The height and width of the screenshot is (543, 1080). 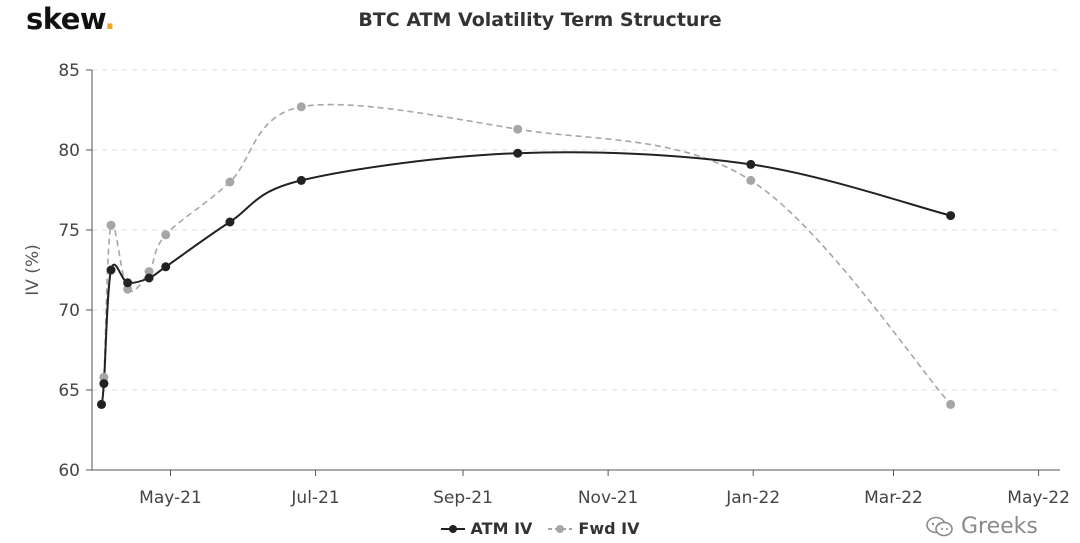 I want to click on logo-text: skew, so click(x=65, y=19).